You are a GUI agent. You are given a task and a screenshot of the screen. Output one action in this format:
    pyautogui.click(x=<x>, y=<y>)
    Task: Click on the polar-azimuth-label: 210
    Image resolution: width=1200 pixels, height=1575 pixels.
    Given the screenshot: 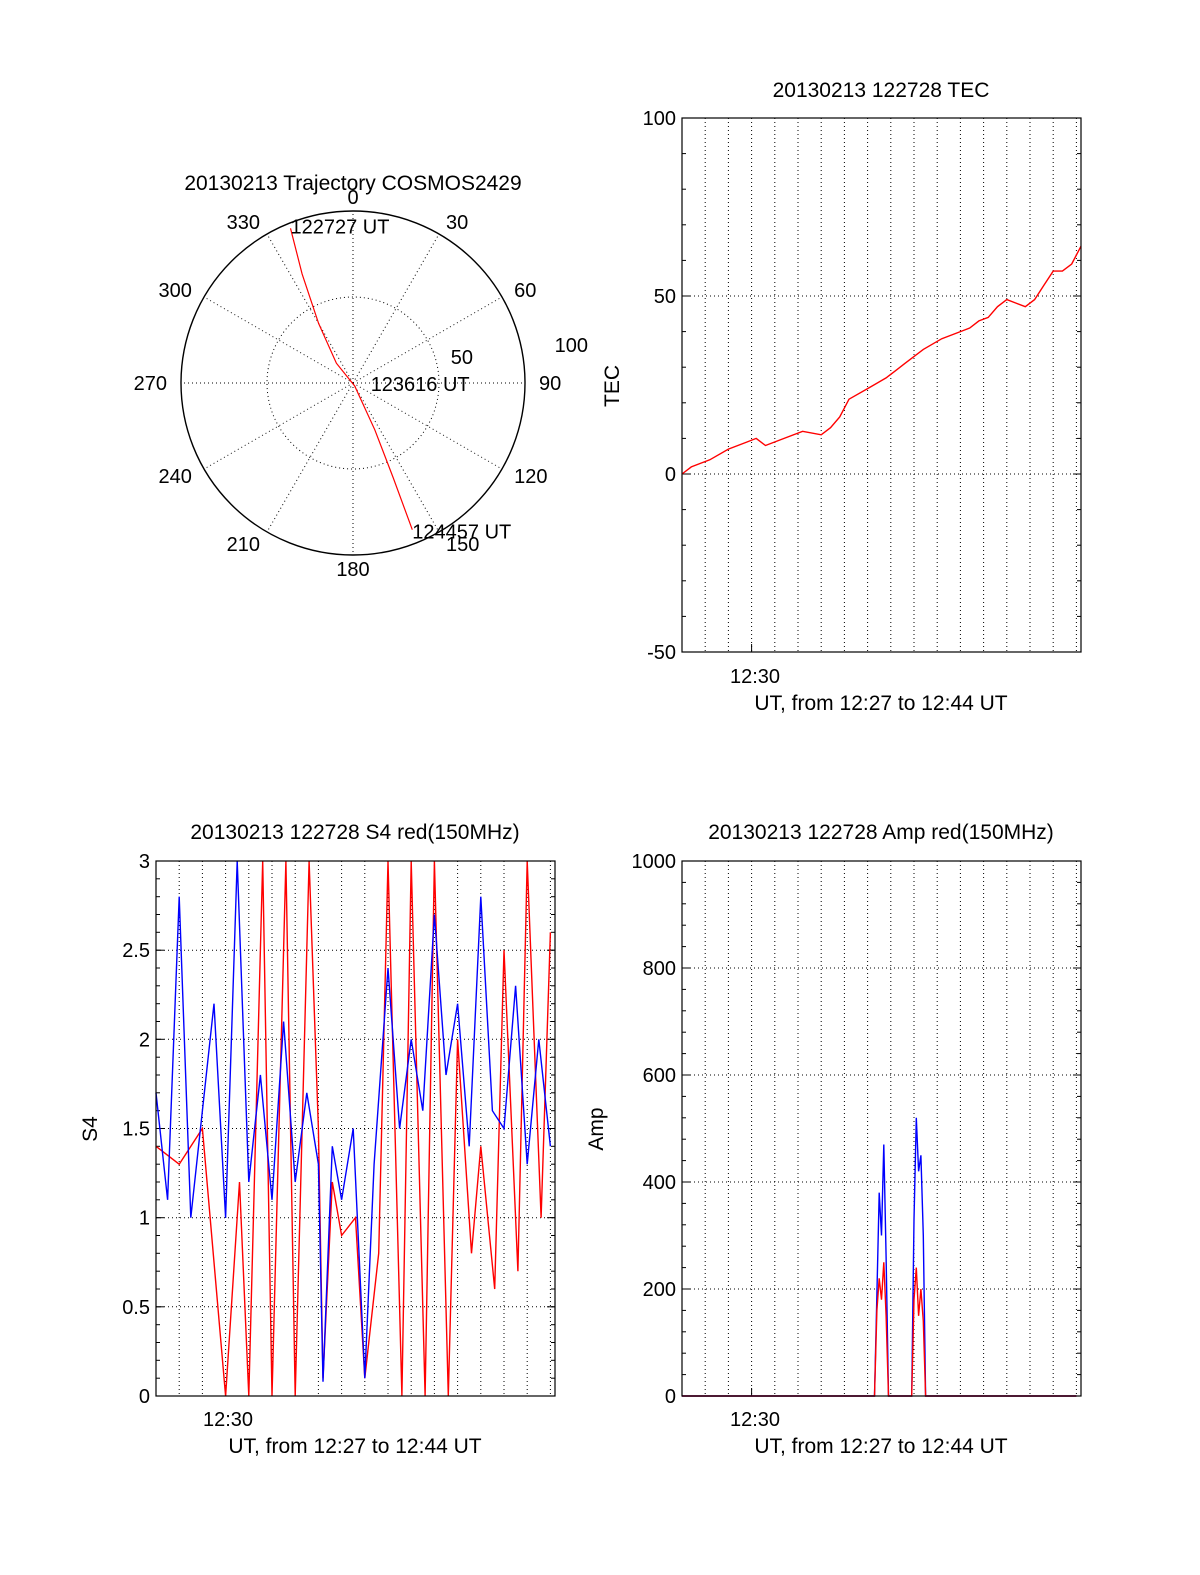 What is the action you would take?
    pyautogui.click(x=243, y=545)
    